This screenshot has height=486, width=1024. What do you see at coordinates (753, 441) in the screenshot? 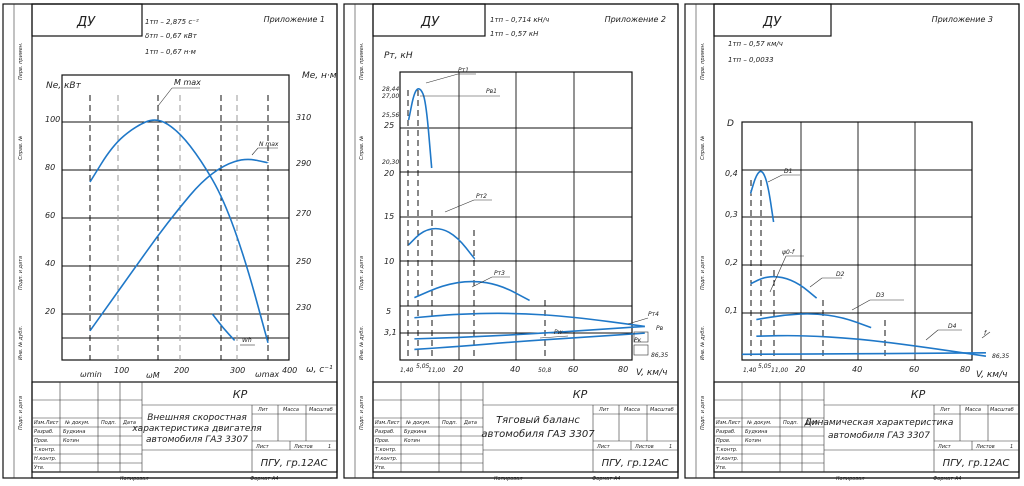
I see `sheet-3-tb-name: Котин` at bounding box center [753, 441].